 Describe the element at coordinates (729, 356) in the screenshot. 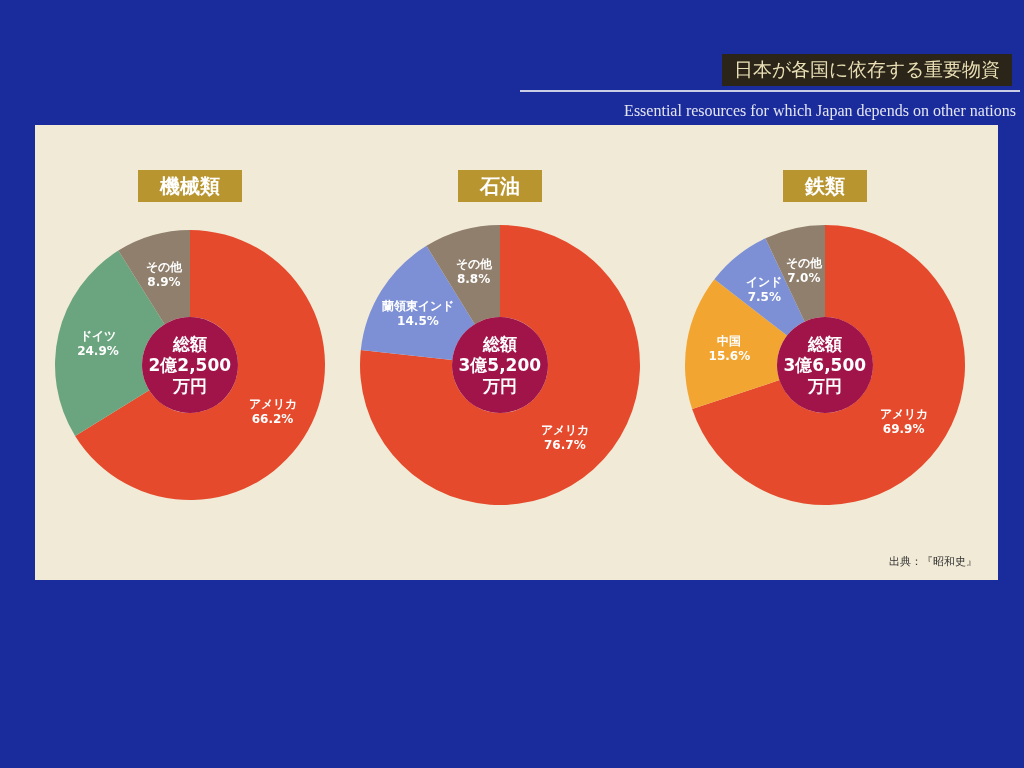

I see `data-label: 15.6%` at that location.